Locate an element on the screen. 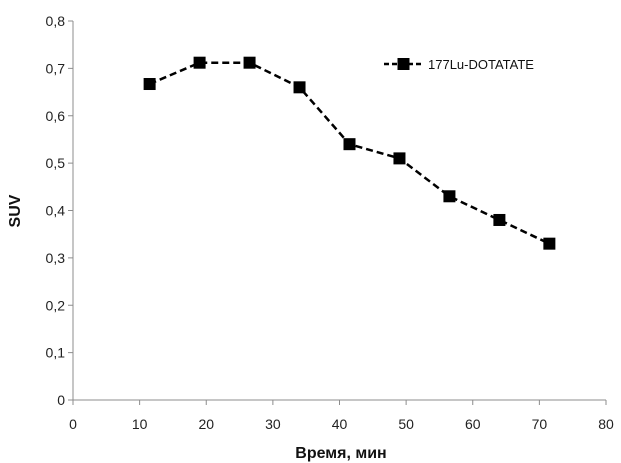 This screenshot has width=621, height=463. y-tick-label: 0,4 is located at coordinates (56, 211).